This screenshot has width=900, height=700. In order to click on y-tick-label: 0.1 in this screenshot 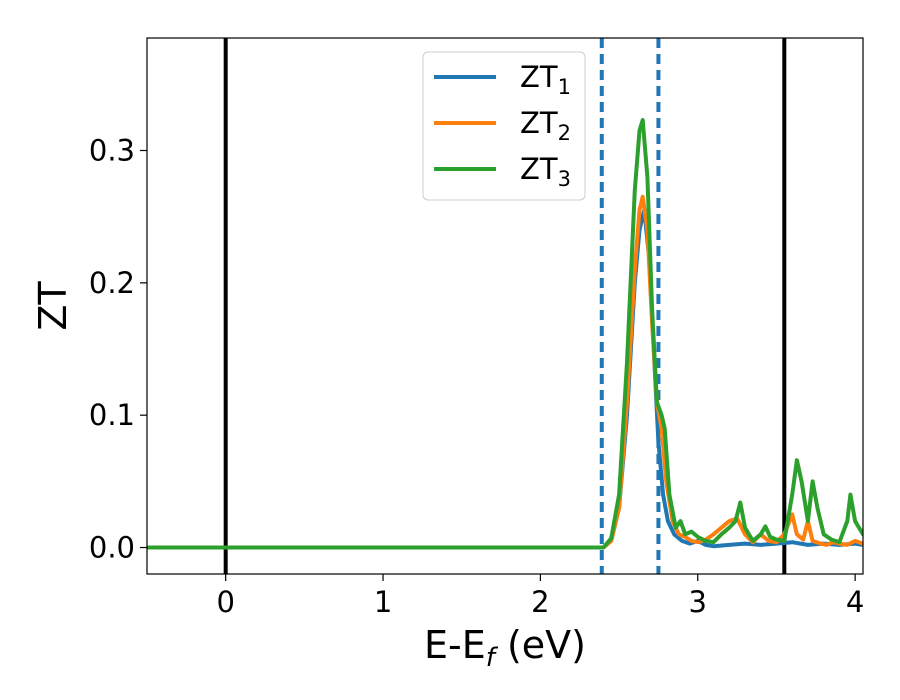, I will do `click(112, 415)`.